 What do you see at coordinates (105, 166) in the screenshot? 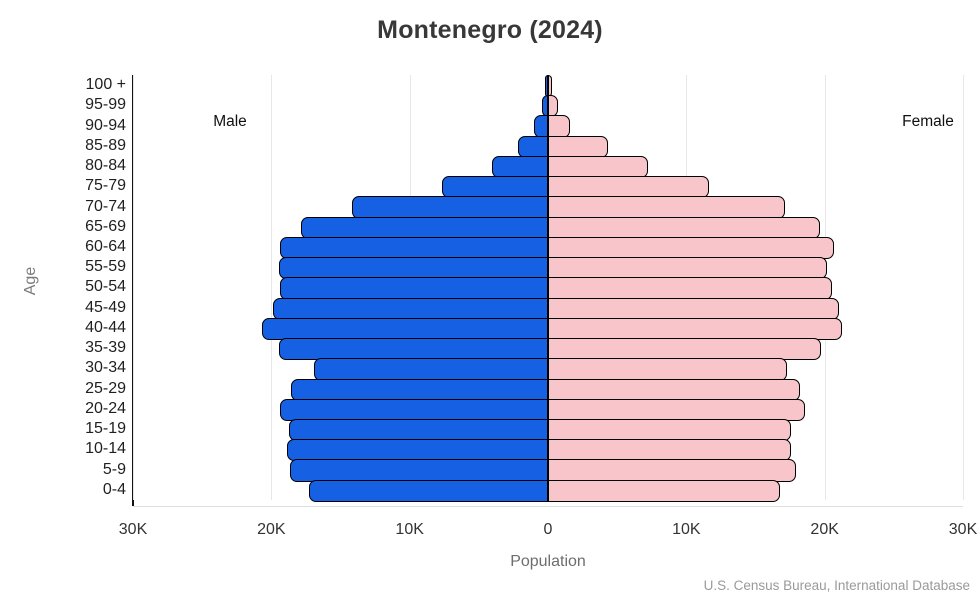
I see `age-tick-label: 80-84` at bounding box center [105, 166].